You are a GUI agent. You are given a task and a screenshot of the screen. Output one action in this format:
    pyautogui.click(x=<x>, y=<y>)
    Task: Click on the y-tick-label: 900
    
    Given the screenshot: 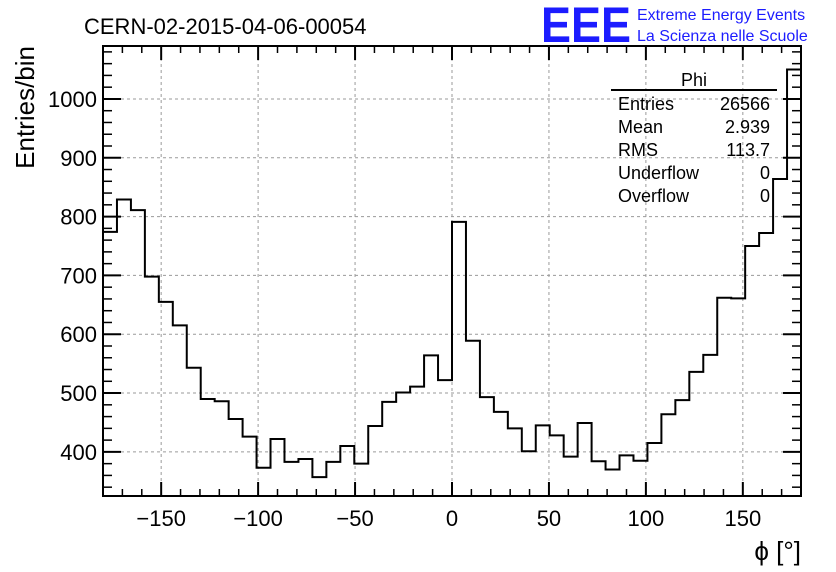 What is the action you would take?
    pyautogui.click(x=78, y=158)
    